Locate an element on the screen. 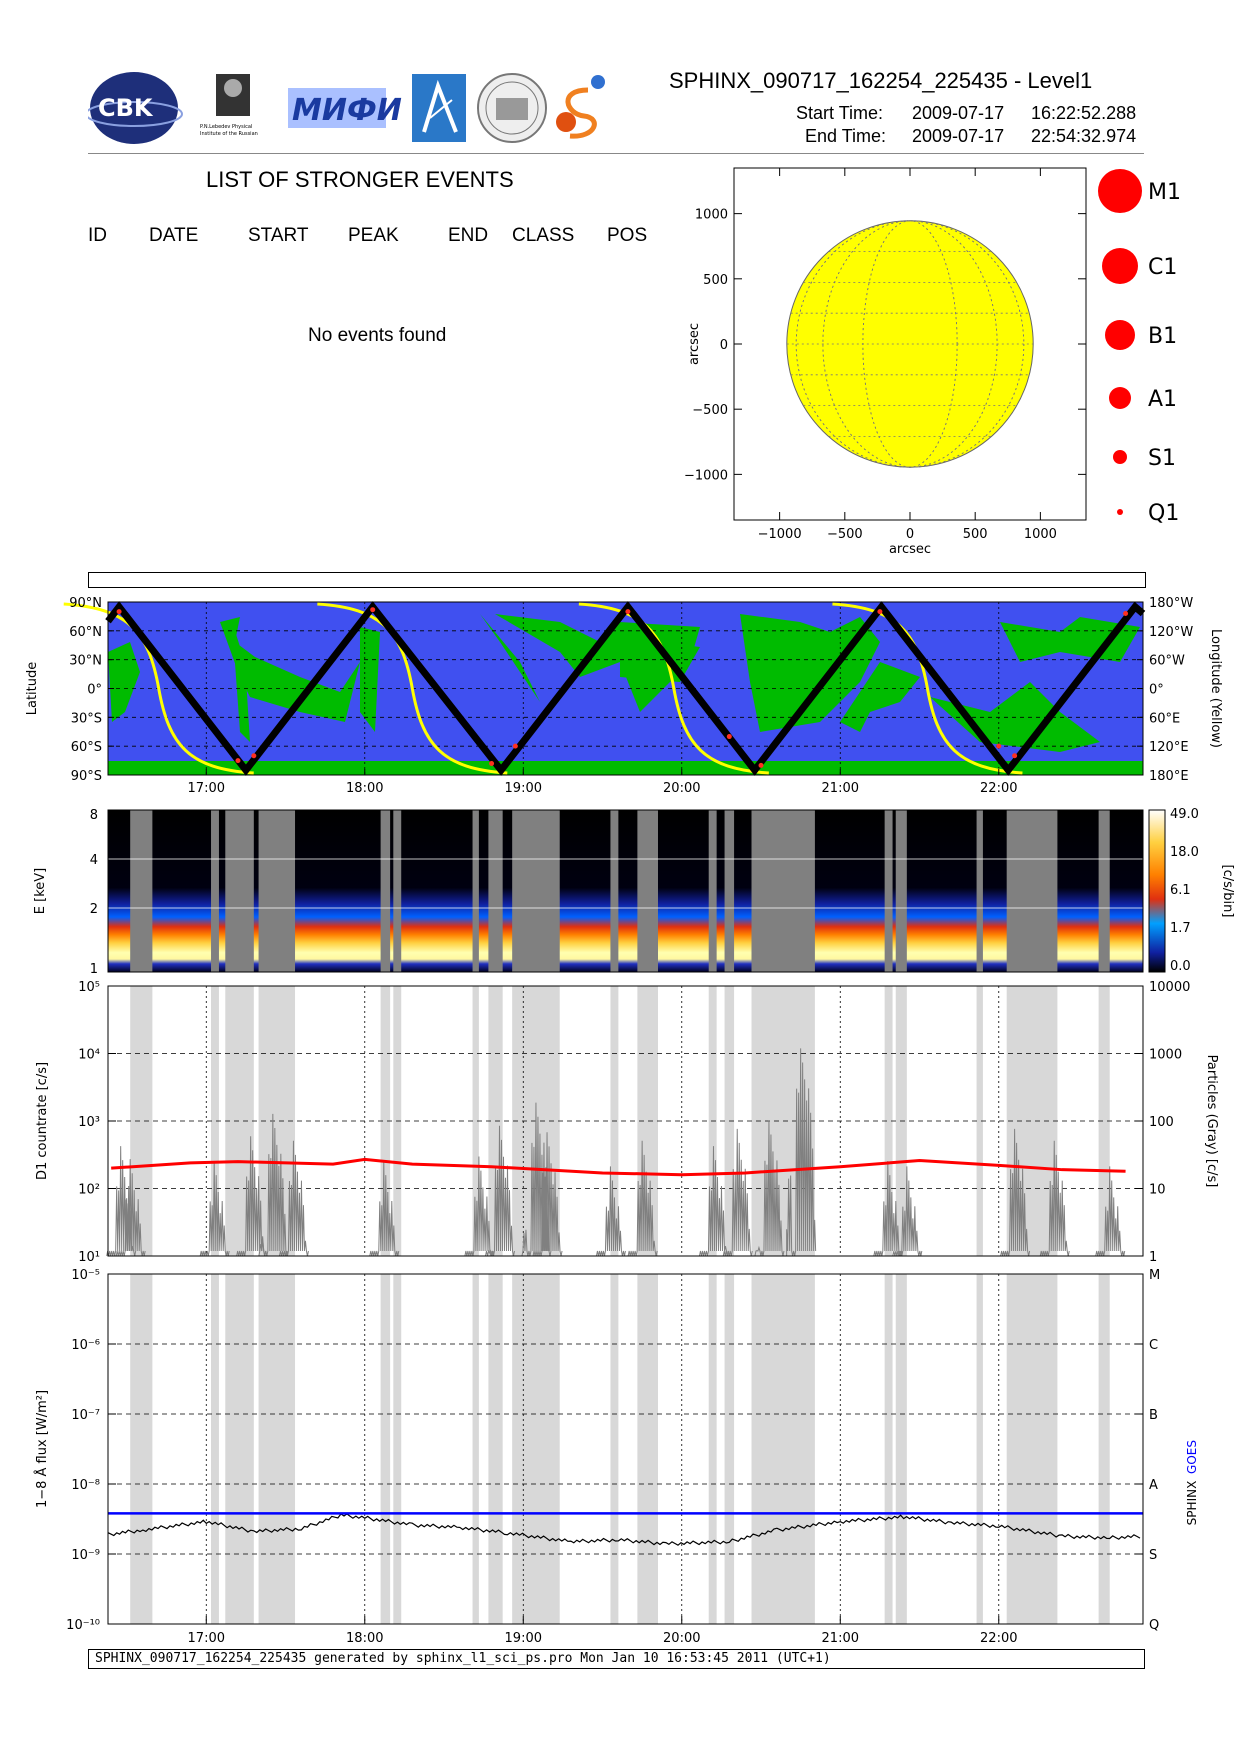 This screenshot has height=1754, width=1240. flux-y-tick-label: 10⁻¹⁰ is located at coordinates (83, 1625).